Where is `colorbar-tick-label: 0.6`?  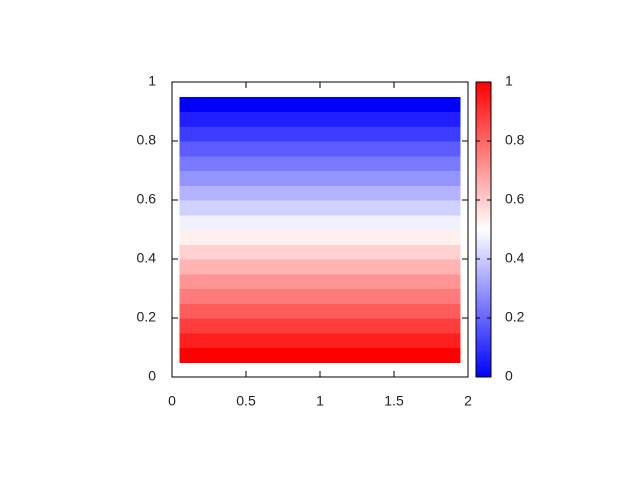 colorbar-tick-label: 0.6 is located at coordinates (515, 199).